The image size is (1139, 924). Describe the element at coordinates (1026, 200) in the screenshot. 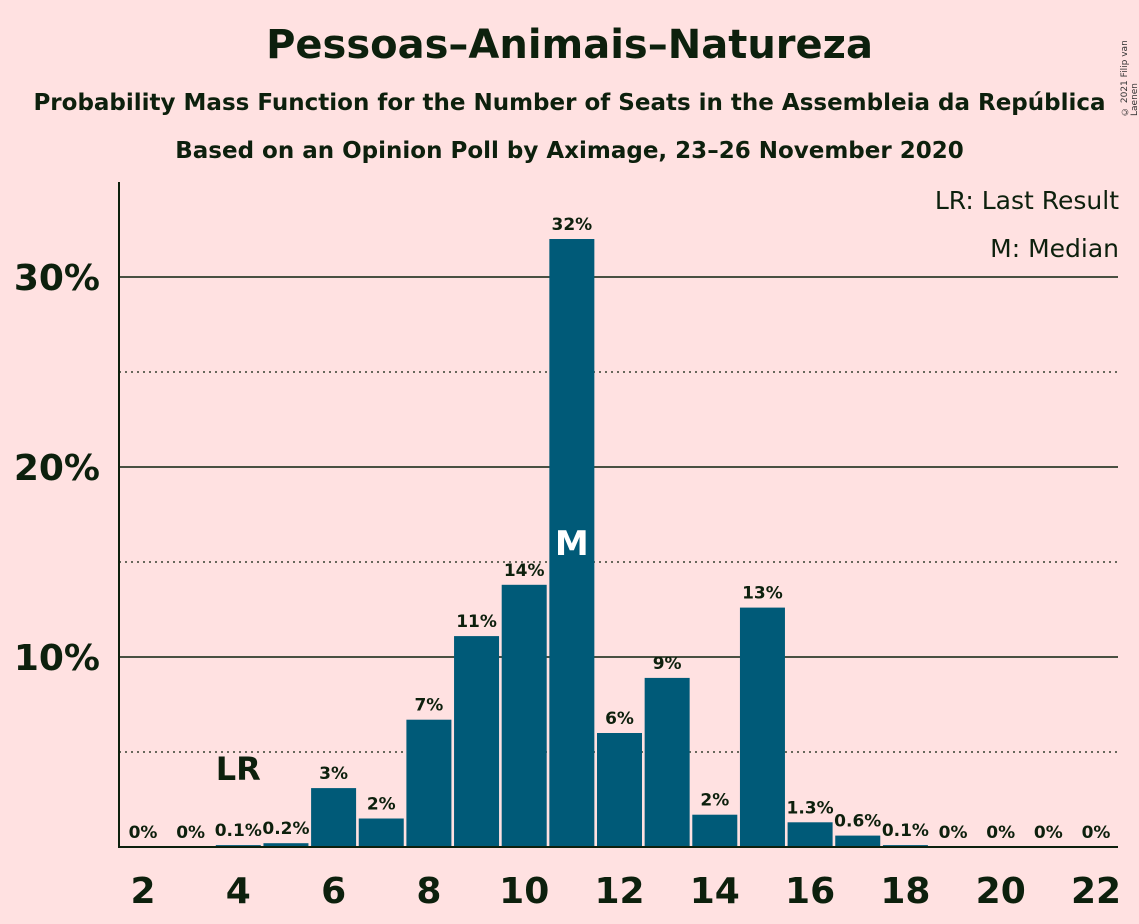

I see `legend-last-result: LR: Last Result` at that location.